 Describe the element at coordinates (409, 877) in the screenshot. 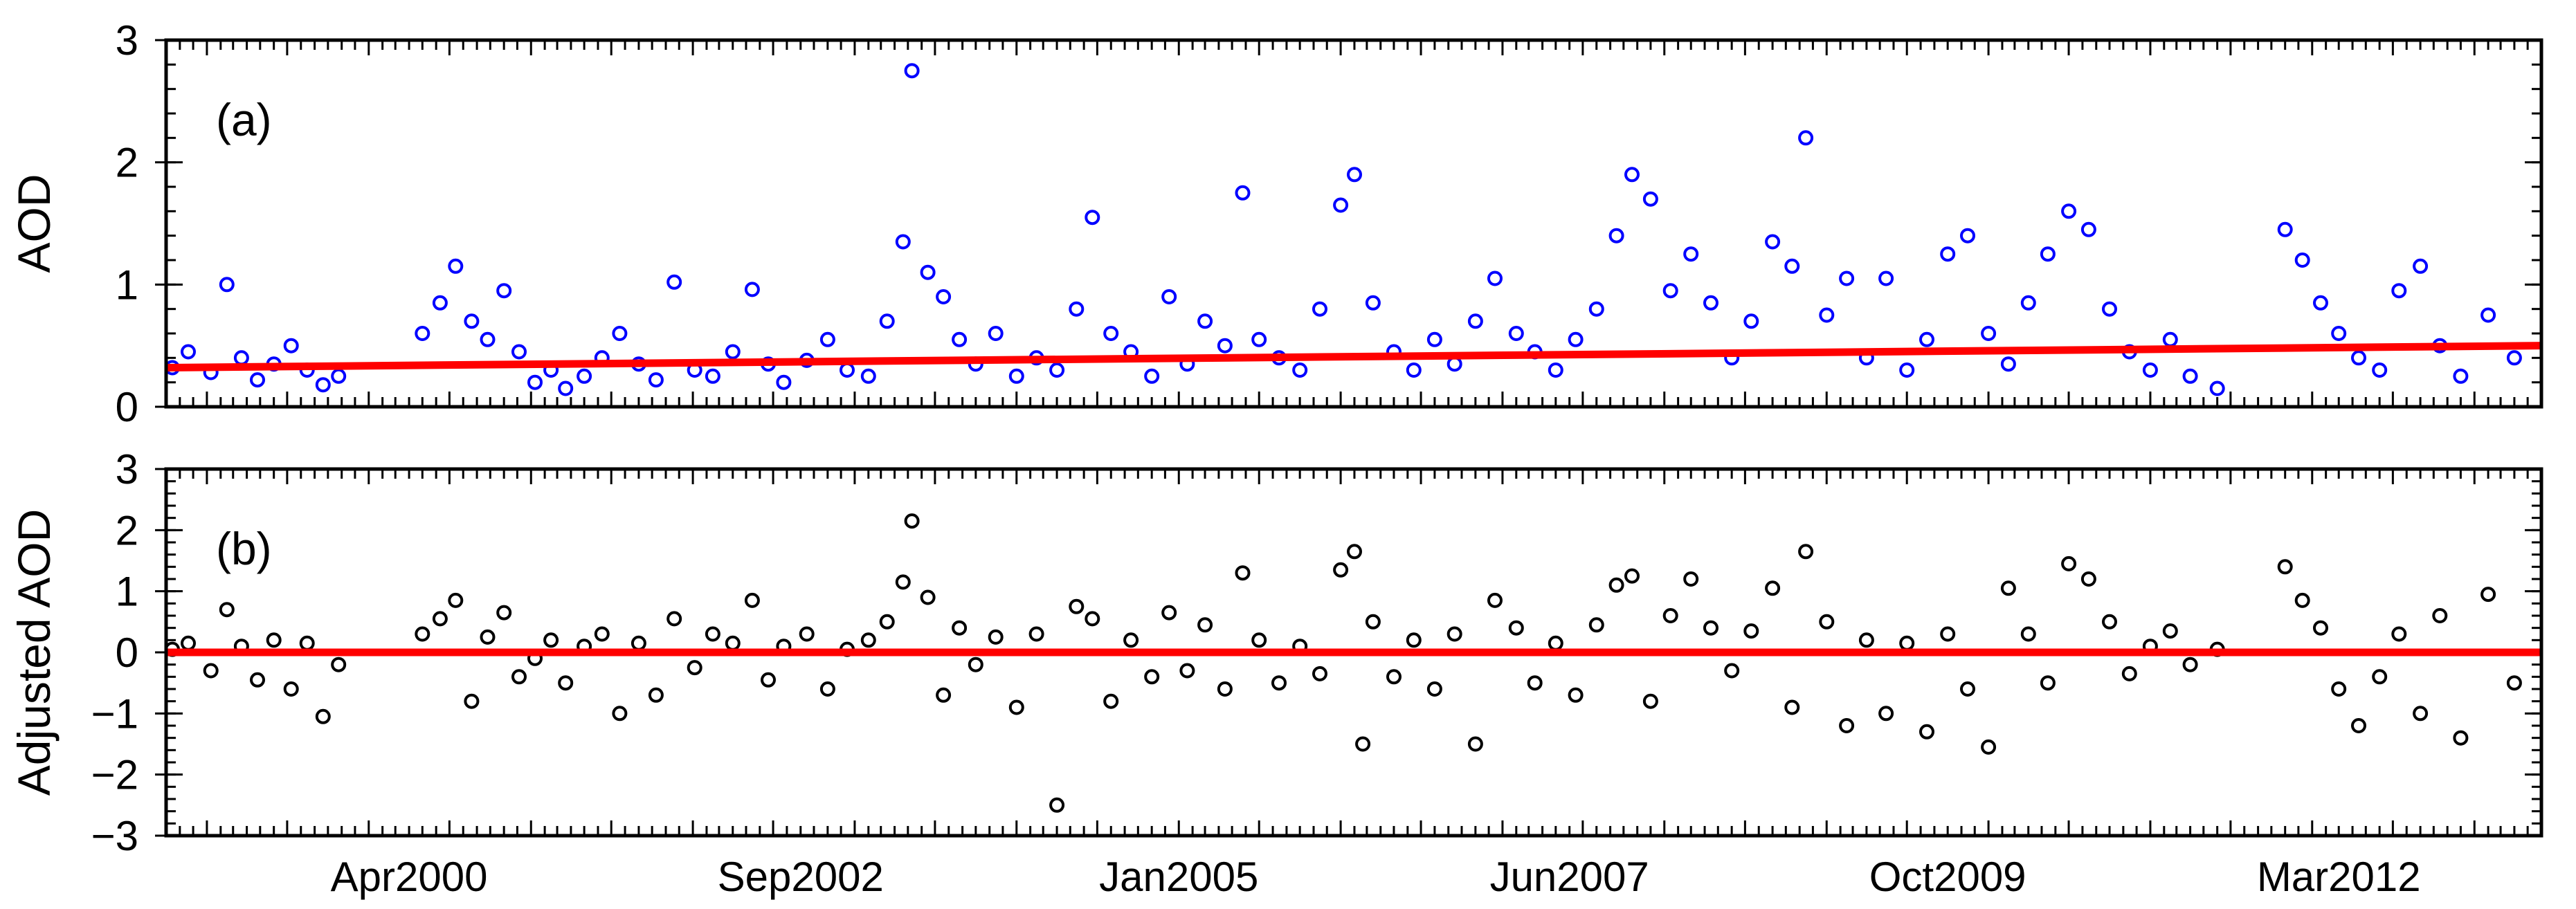

I see `x-tick-label: Apr2000` at that location.